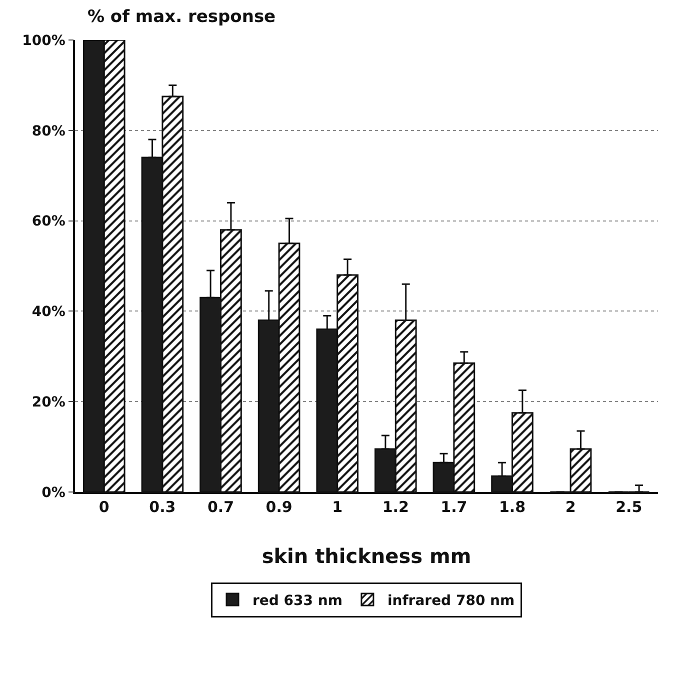 The width and height of the screenshot is (673, 682). What do you see at coordinates (162, 507) in the screenshot?
I see `x-tick-label: 0.3` at bounding box center [162, 507].